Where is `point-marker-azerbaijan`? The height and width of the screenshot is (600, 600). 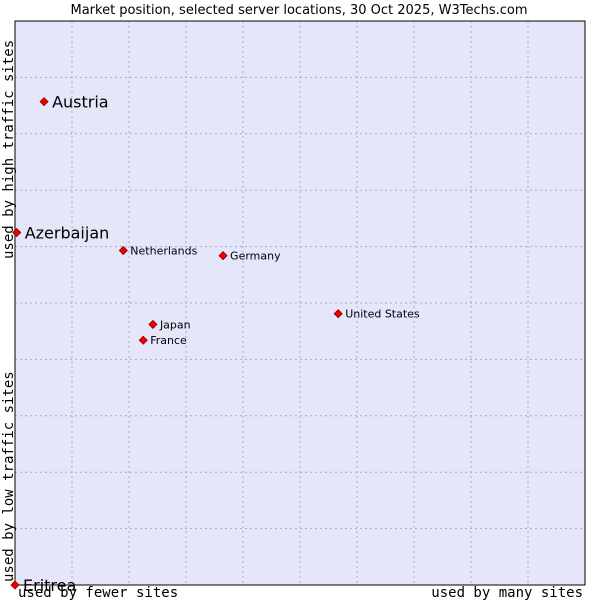 point-marker-azerbaijan is located at coordinates (17, 232).